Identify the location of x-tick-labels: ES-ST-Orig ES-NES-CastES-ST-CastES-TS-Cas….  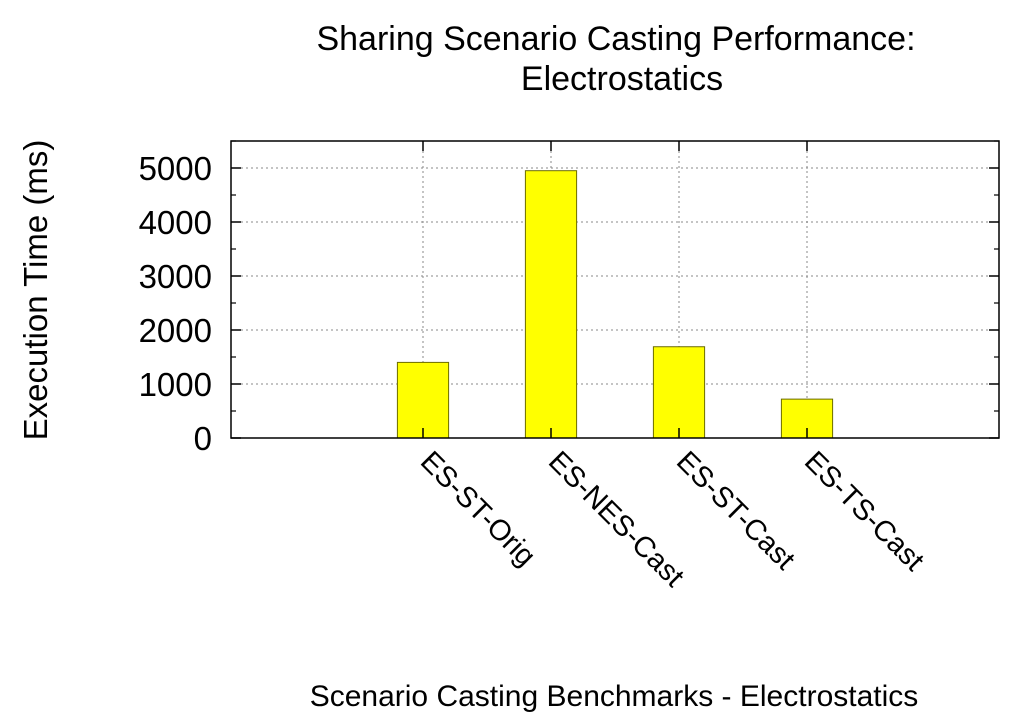
(672, 519).